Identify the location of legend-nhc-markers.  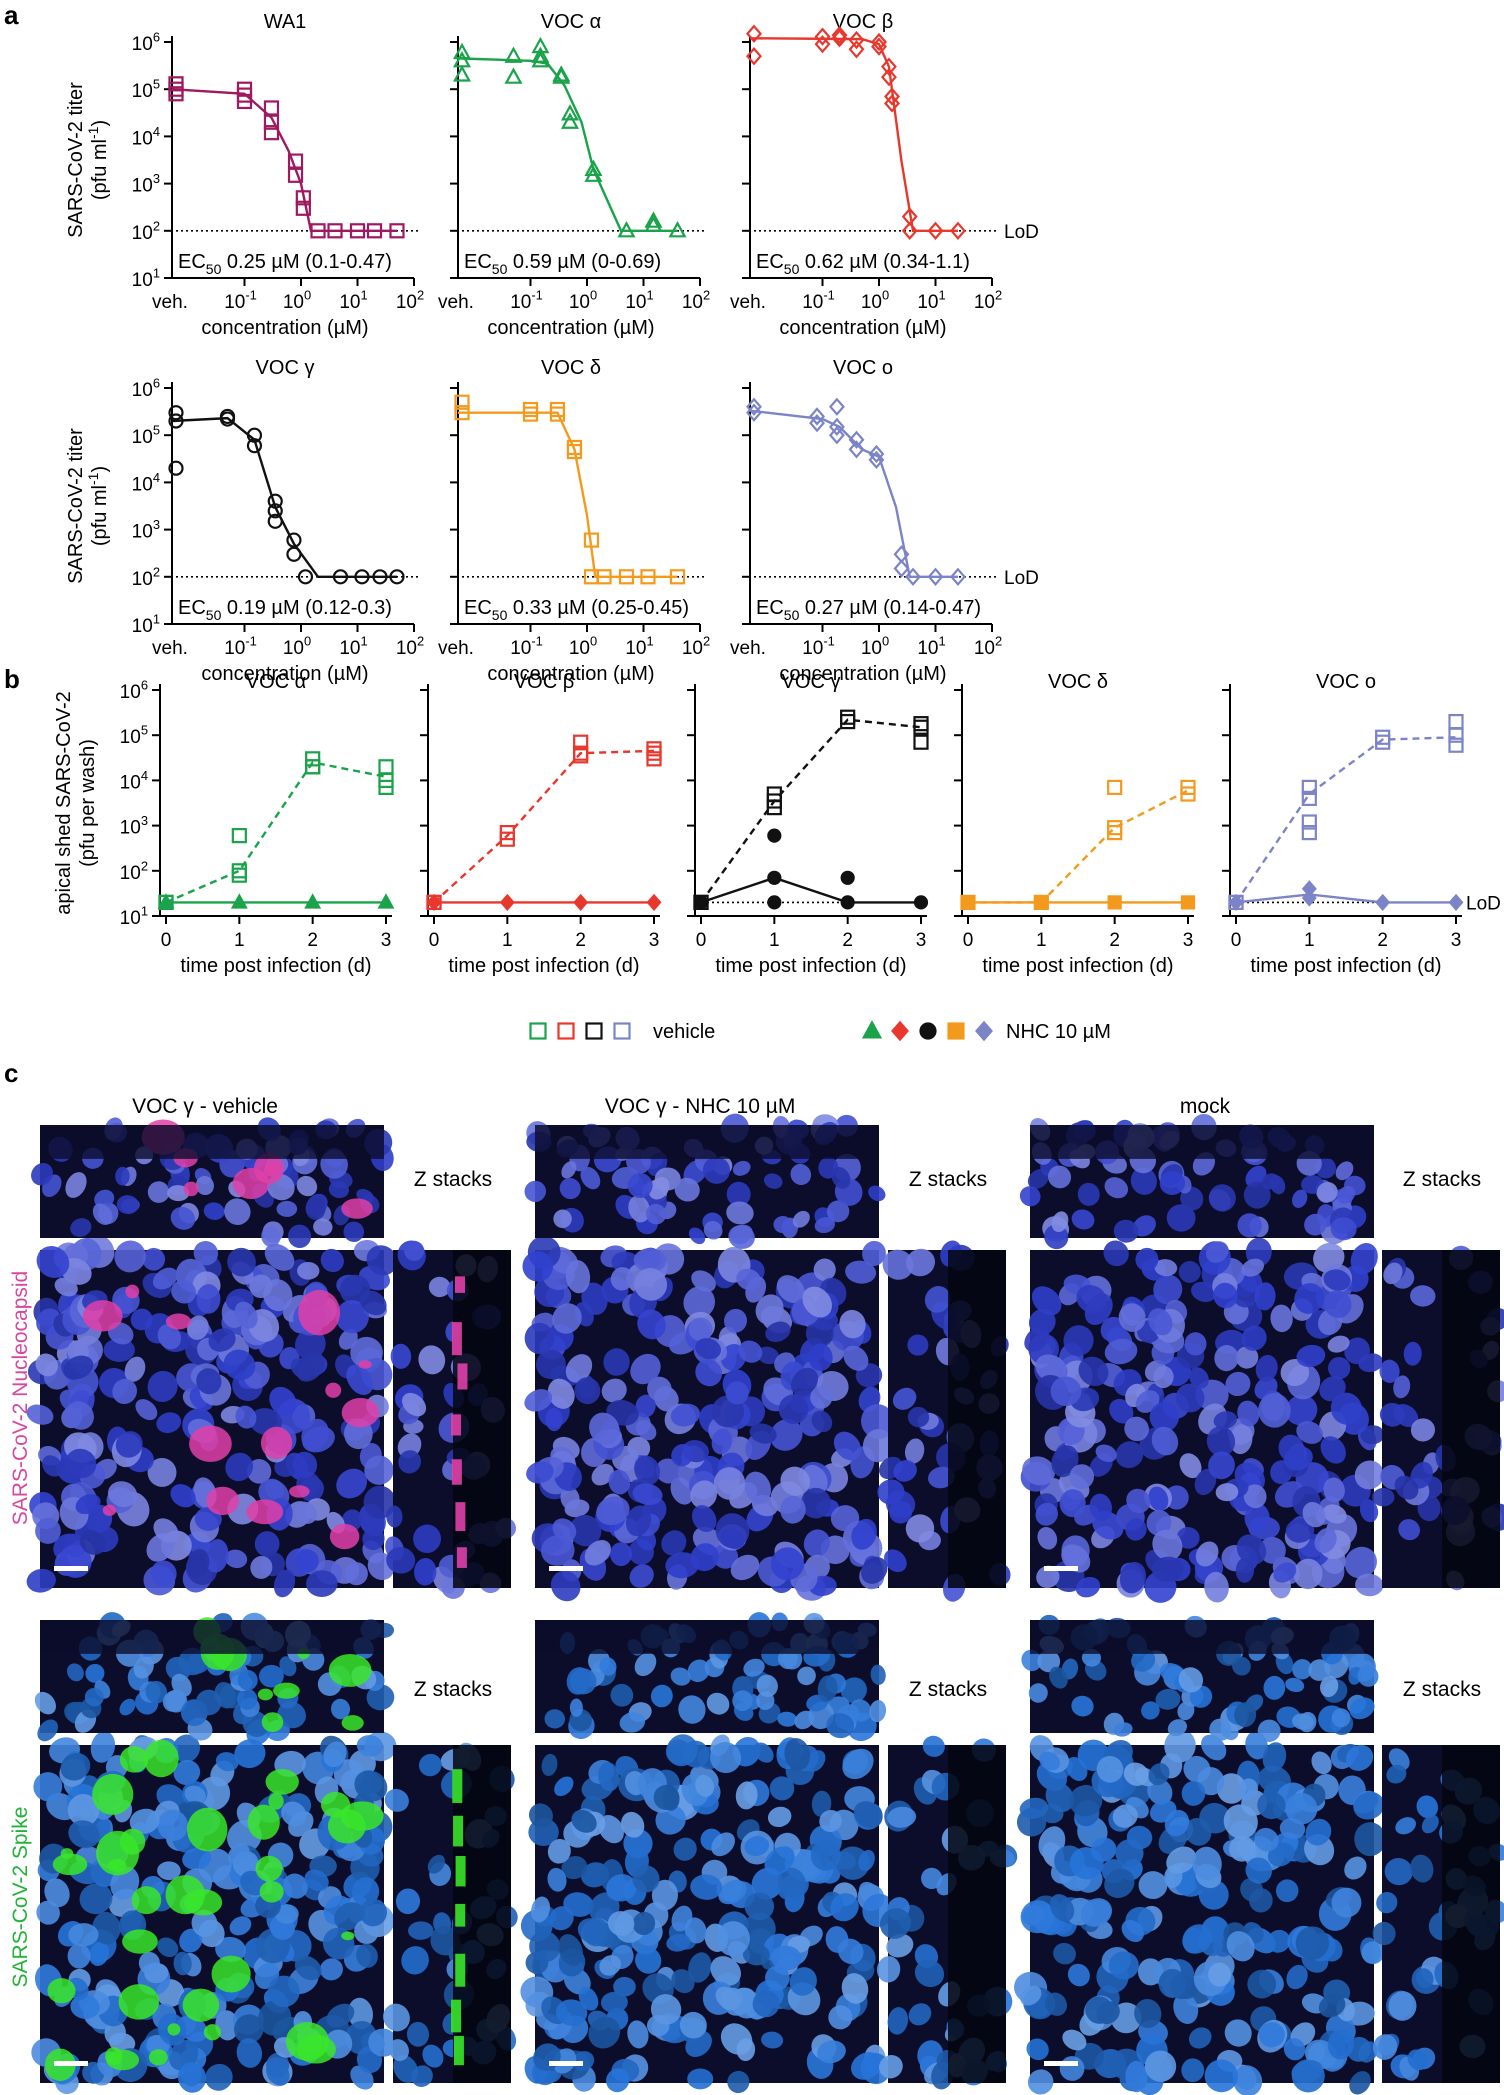
(927, 1031).